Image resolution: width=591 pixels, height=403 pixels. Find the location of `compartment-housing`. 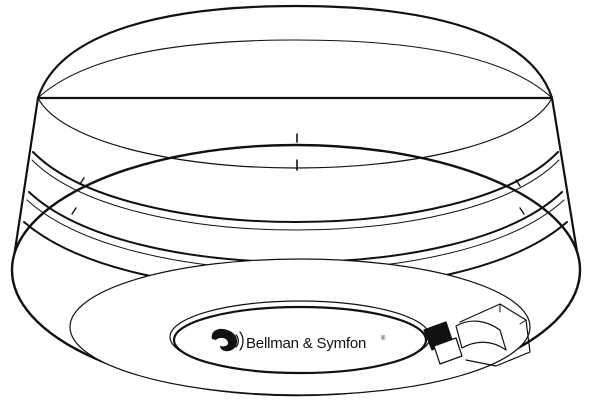

compartment-housing is located at coordinates (495, 335).